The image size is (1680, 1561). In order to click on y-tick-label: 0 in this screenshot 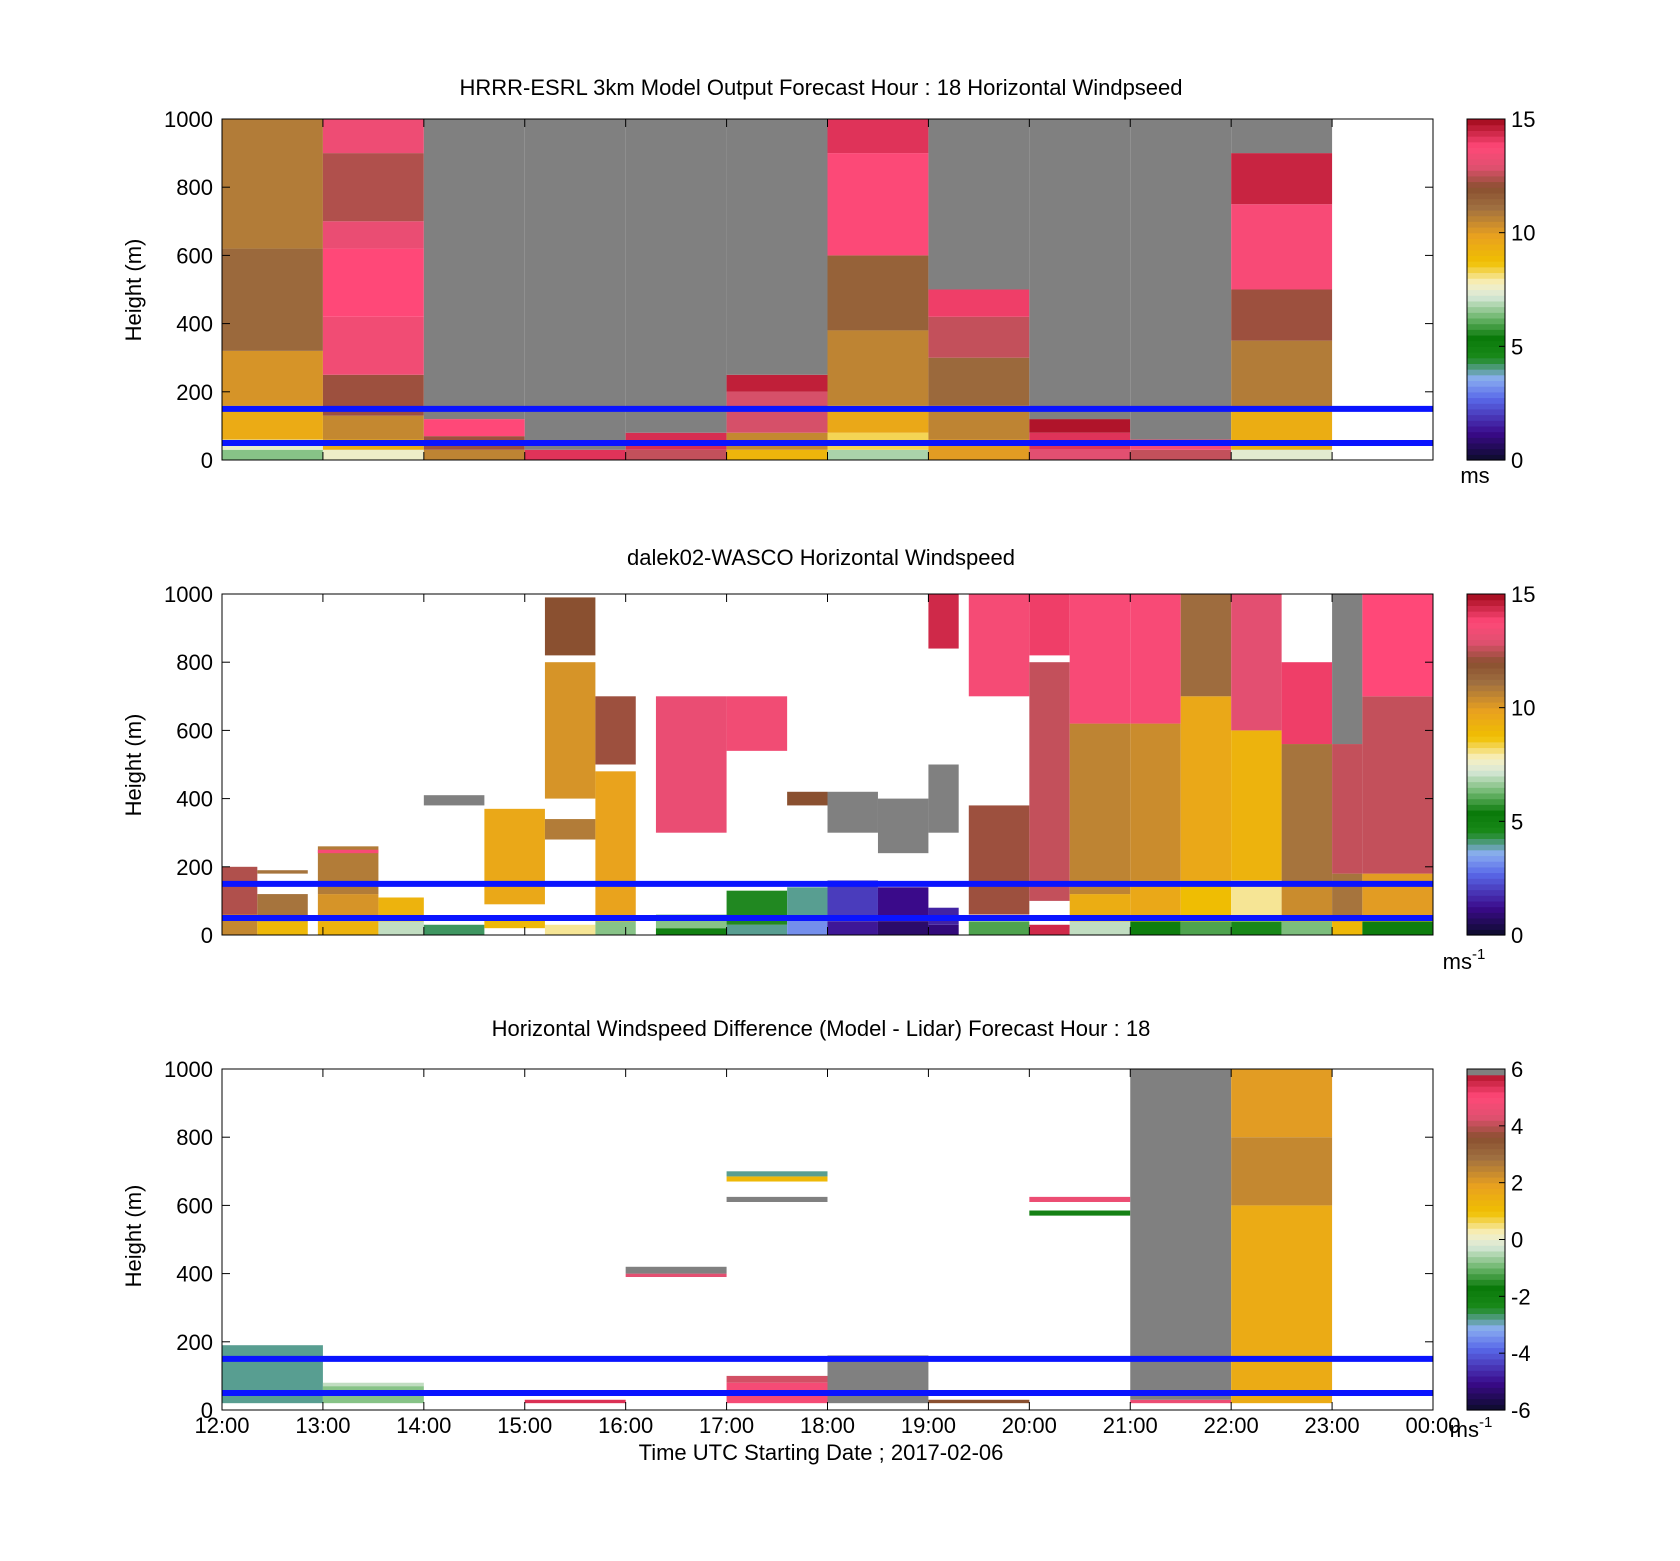, I will do `click(207, 1410)`.